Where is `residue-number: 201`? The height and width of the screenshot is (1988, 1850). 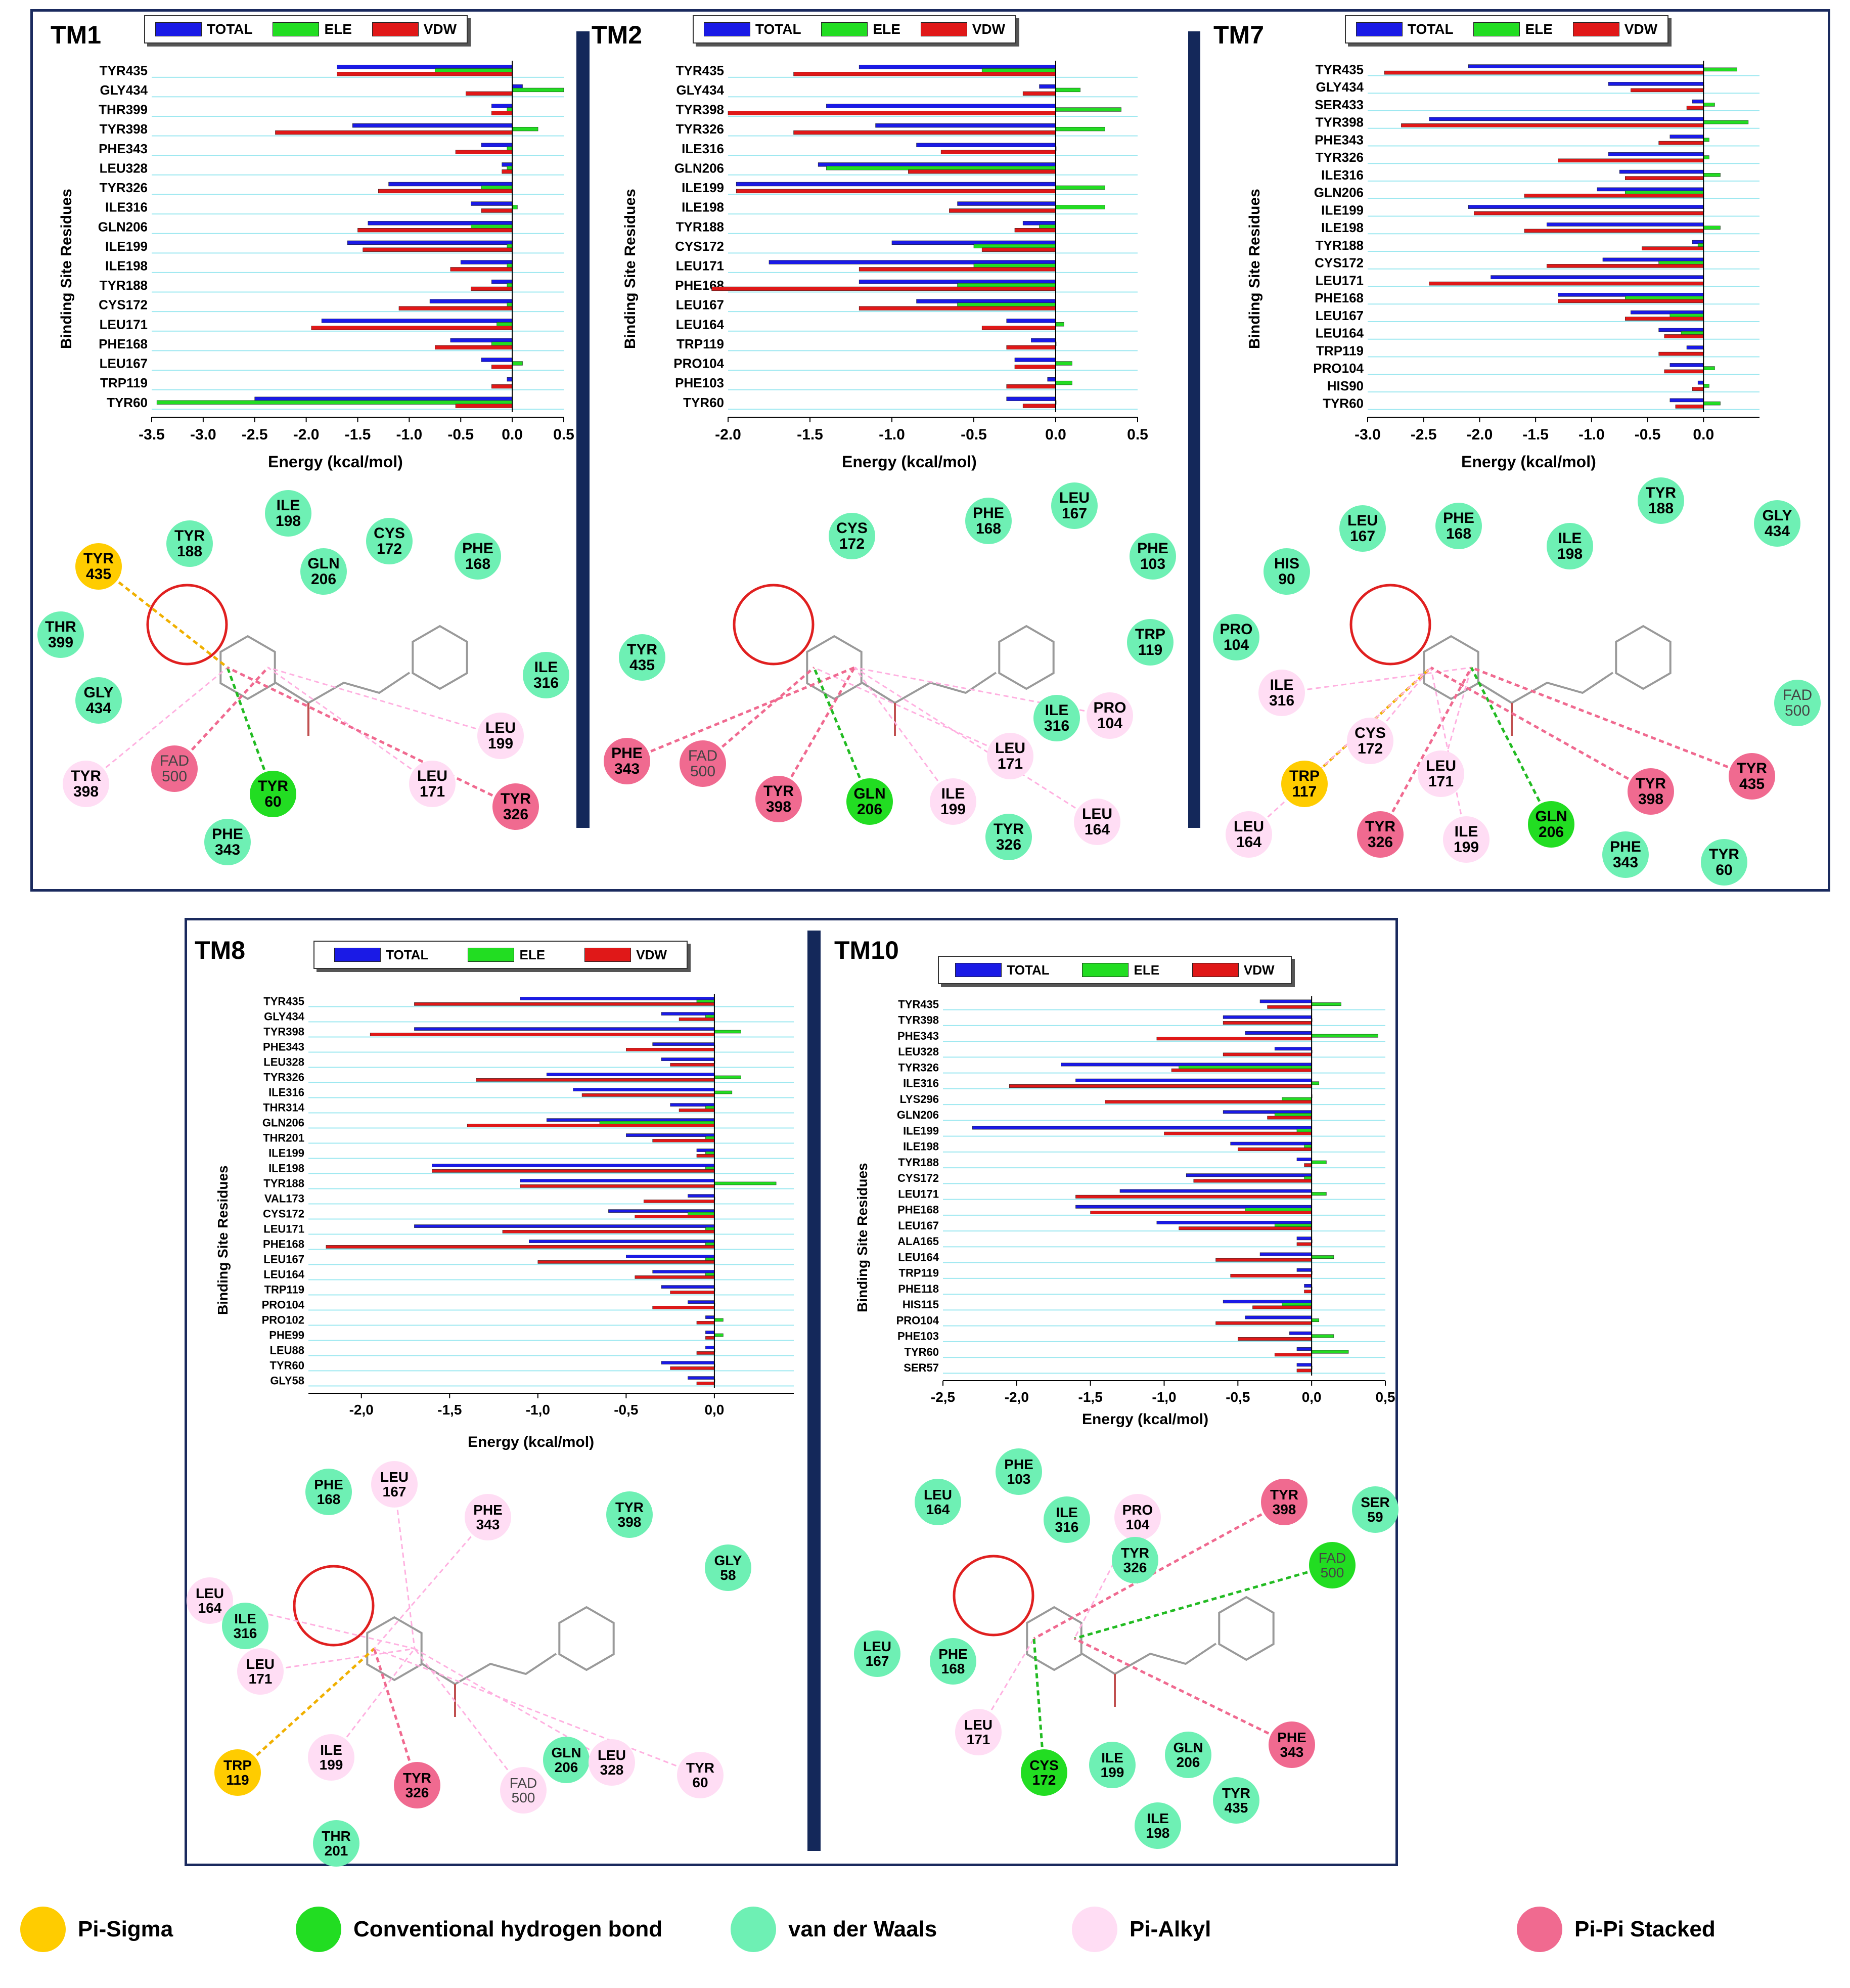 residue-number: 201 is located at coordinates (336, 1851).